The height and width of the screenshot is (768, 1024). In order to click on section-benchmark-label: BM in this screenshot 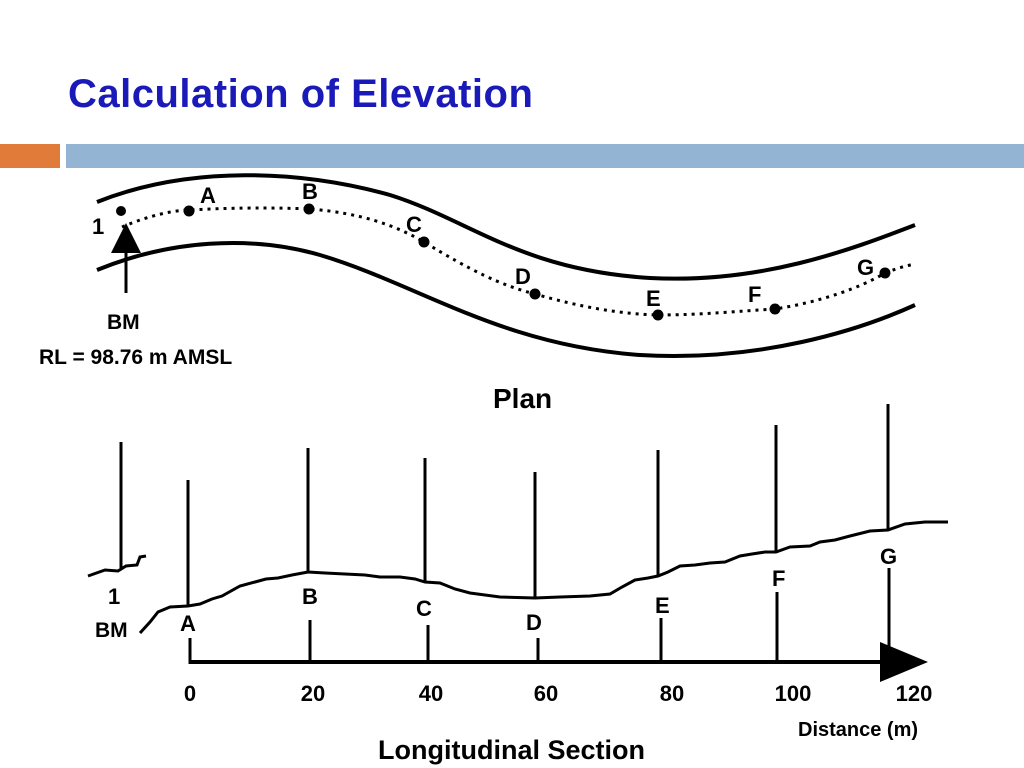, I will do `click(111, 630)`.